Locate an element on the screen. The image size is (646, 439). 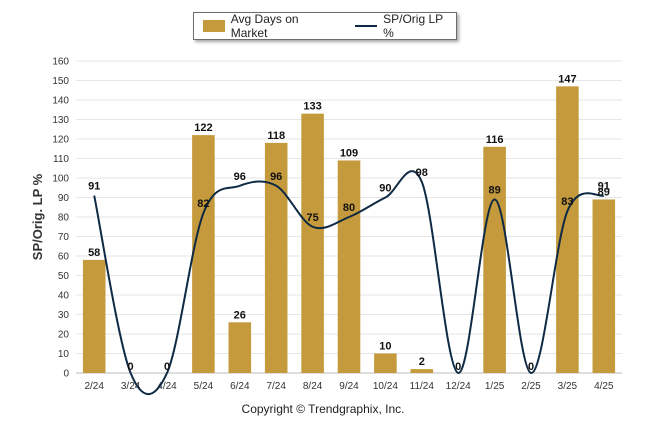
x-tick-label: 4/25 is located at coordinates (604, 386).